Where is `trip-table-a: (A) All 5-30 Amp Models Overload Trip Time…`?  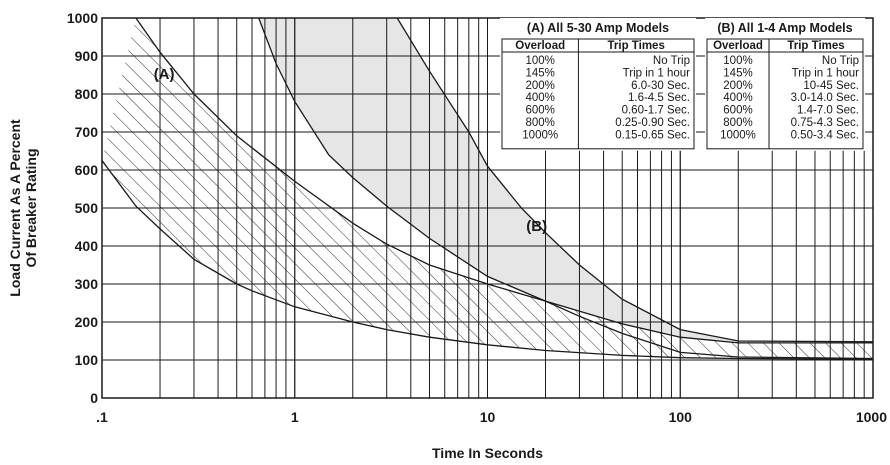
trip-table-a: (A) All 5-30 Amp Models Overload Trip Time… is located at coordinates (598, 84).